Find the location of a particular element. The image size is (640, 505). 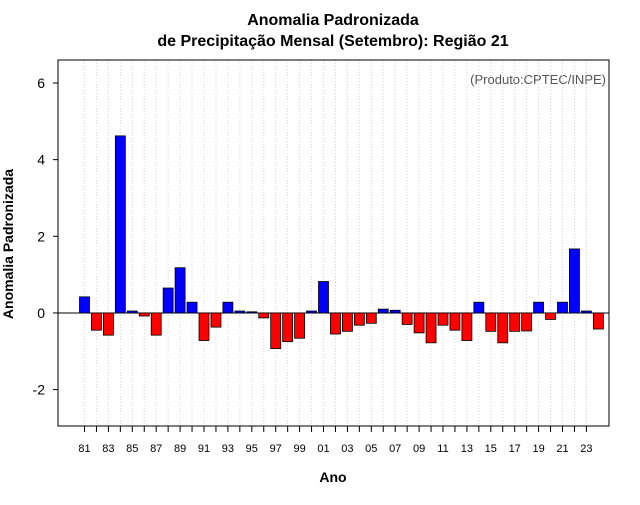

x-tick-label: 19 is located at coordinates (538, 449).